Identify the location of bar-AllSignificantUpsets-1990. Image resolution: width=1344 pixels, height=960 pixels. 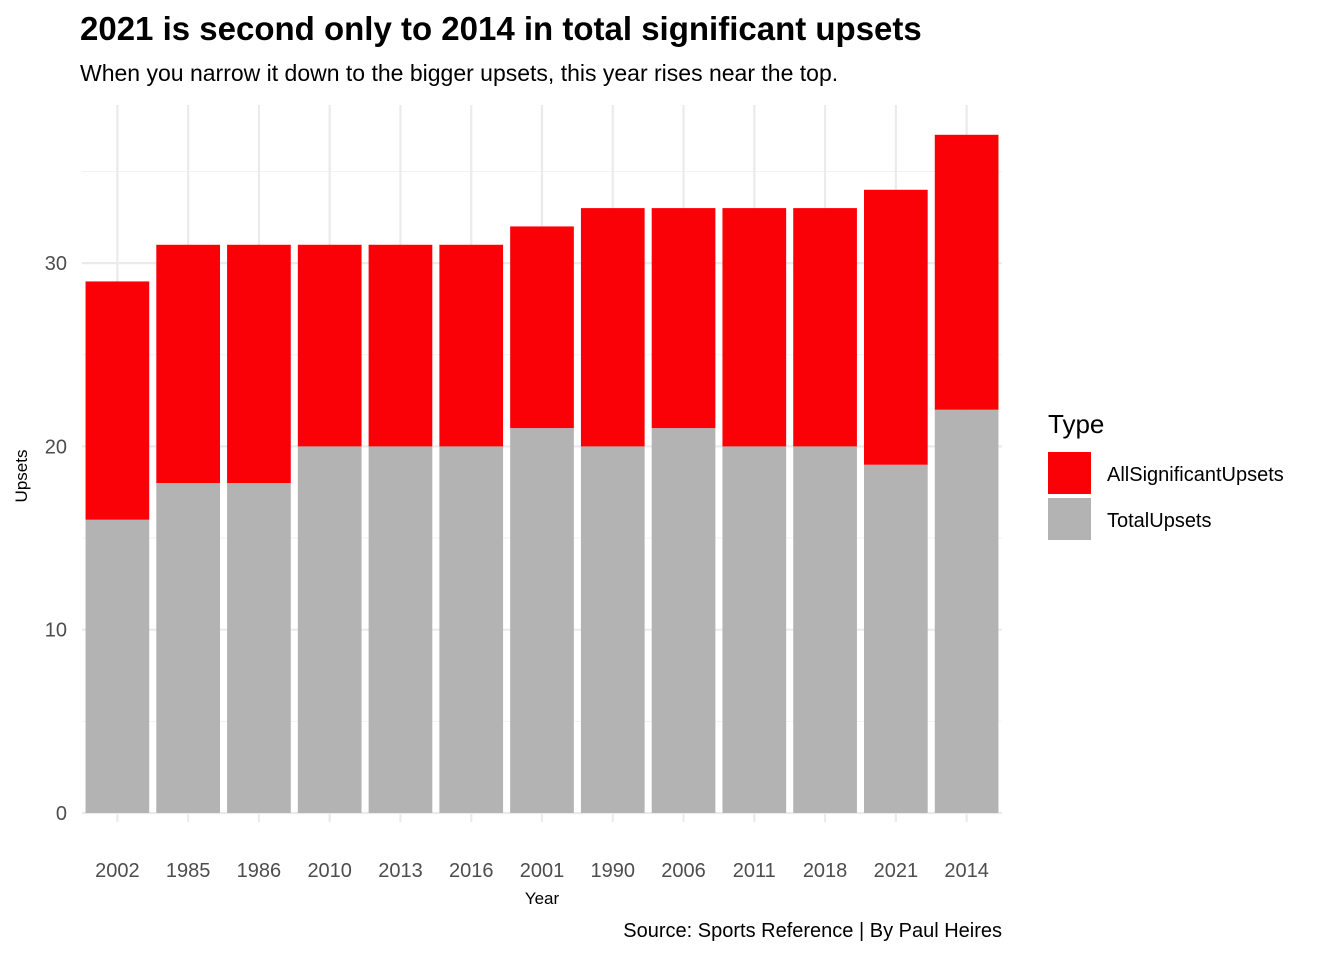
(612, 327).